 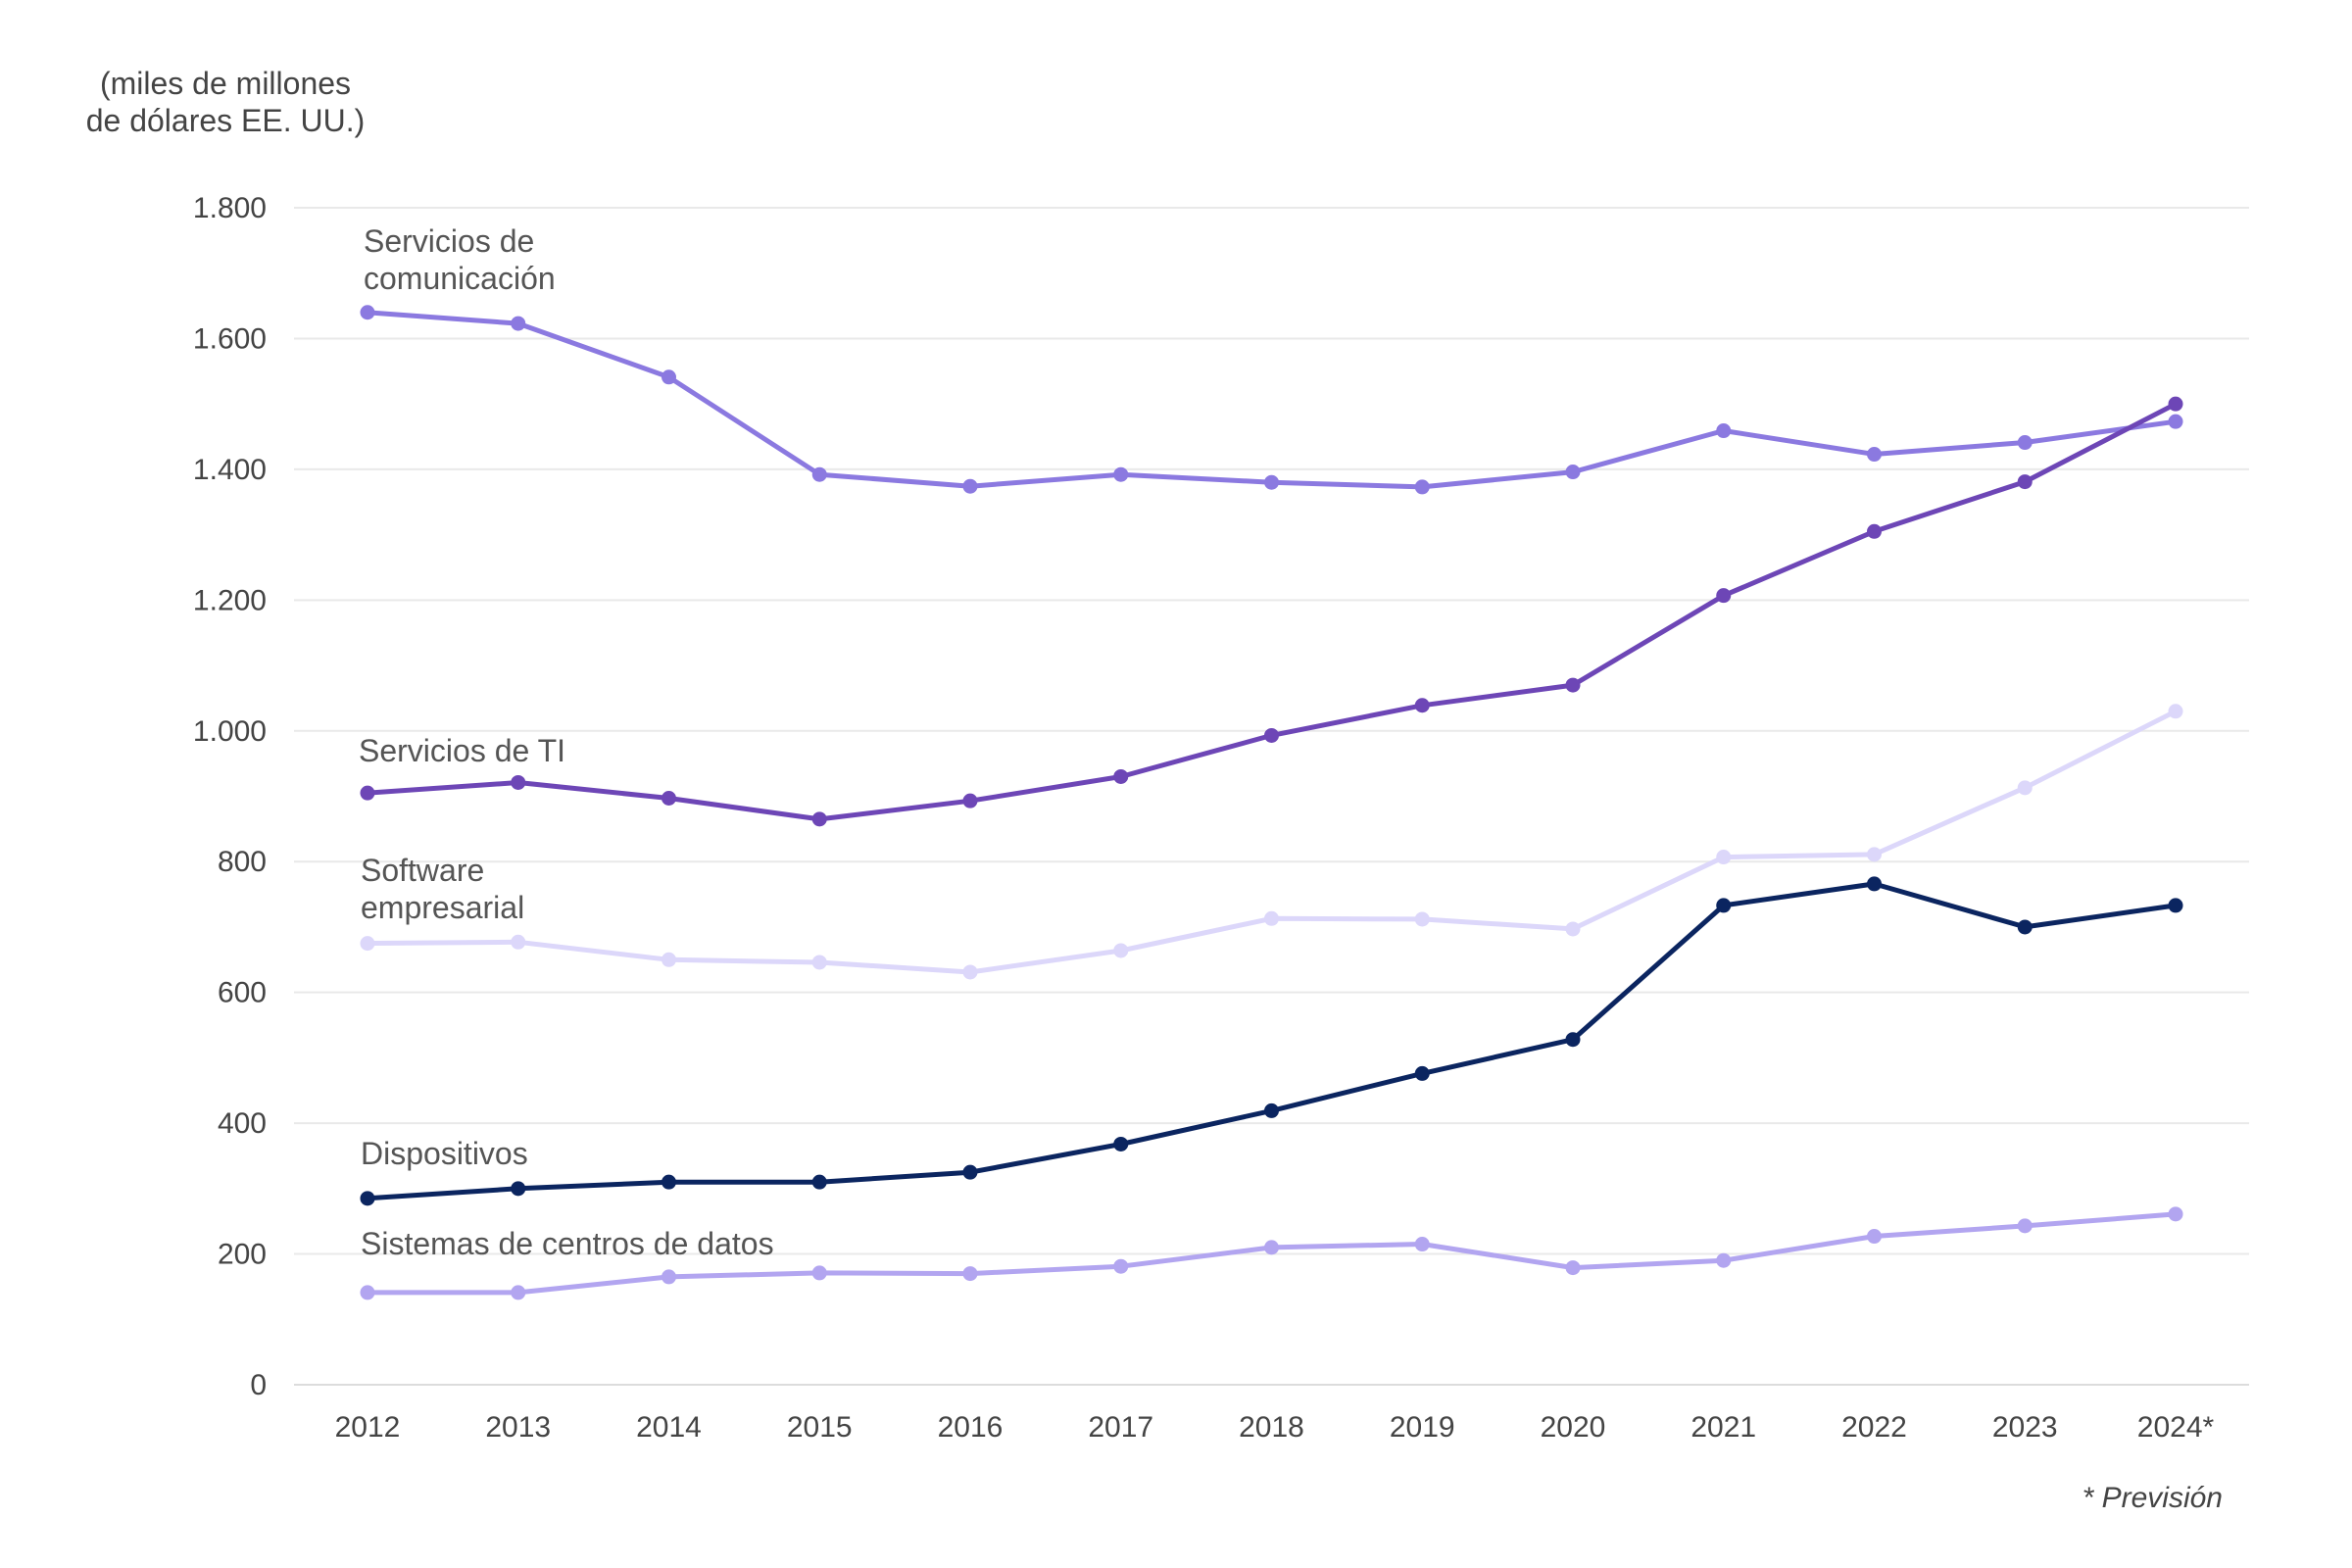 What do you see at coordinates (422, 870) in the screenshot?
I see `series-label-line: Software` at bounding box center [422, 870].